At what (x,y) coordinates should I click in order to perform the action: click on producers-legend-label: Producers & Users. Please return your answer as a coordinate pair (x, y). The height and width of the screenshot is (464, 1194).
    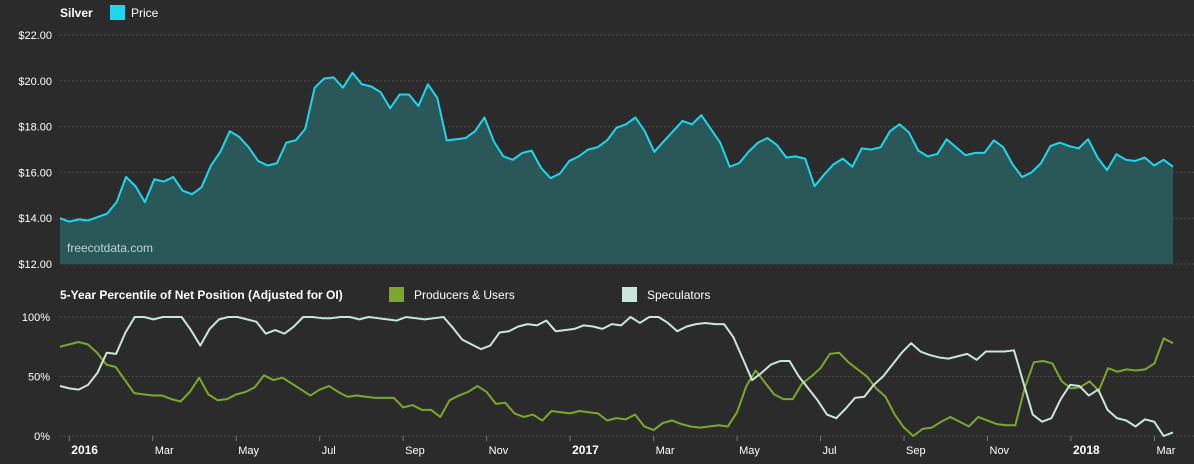
    Looking at the image, I should click on (464, 295).